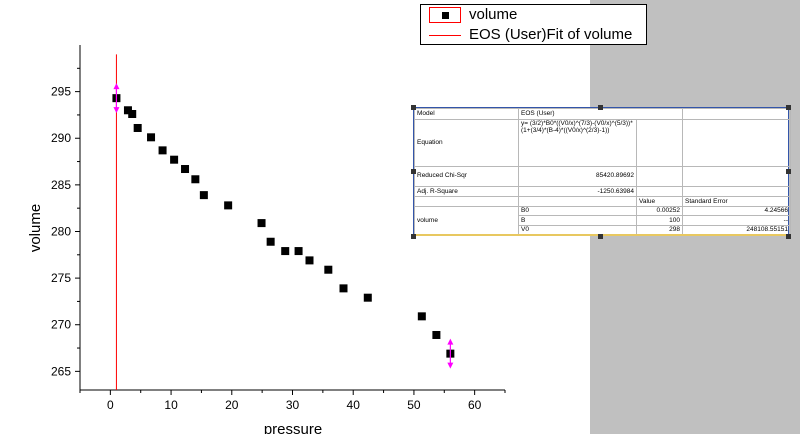 The width and height of the screenshot is (800, 434). What do you see at coordinates (659, 201) in the screenshot?
I see `value-header-cell: Value` at bounding box center [659, 201].